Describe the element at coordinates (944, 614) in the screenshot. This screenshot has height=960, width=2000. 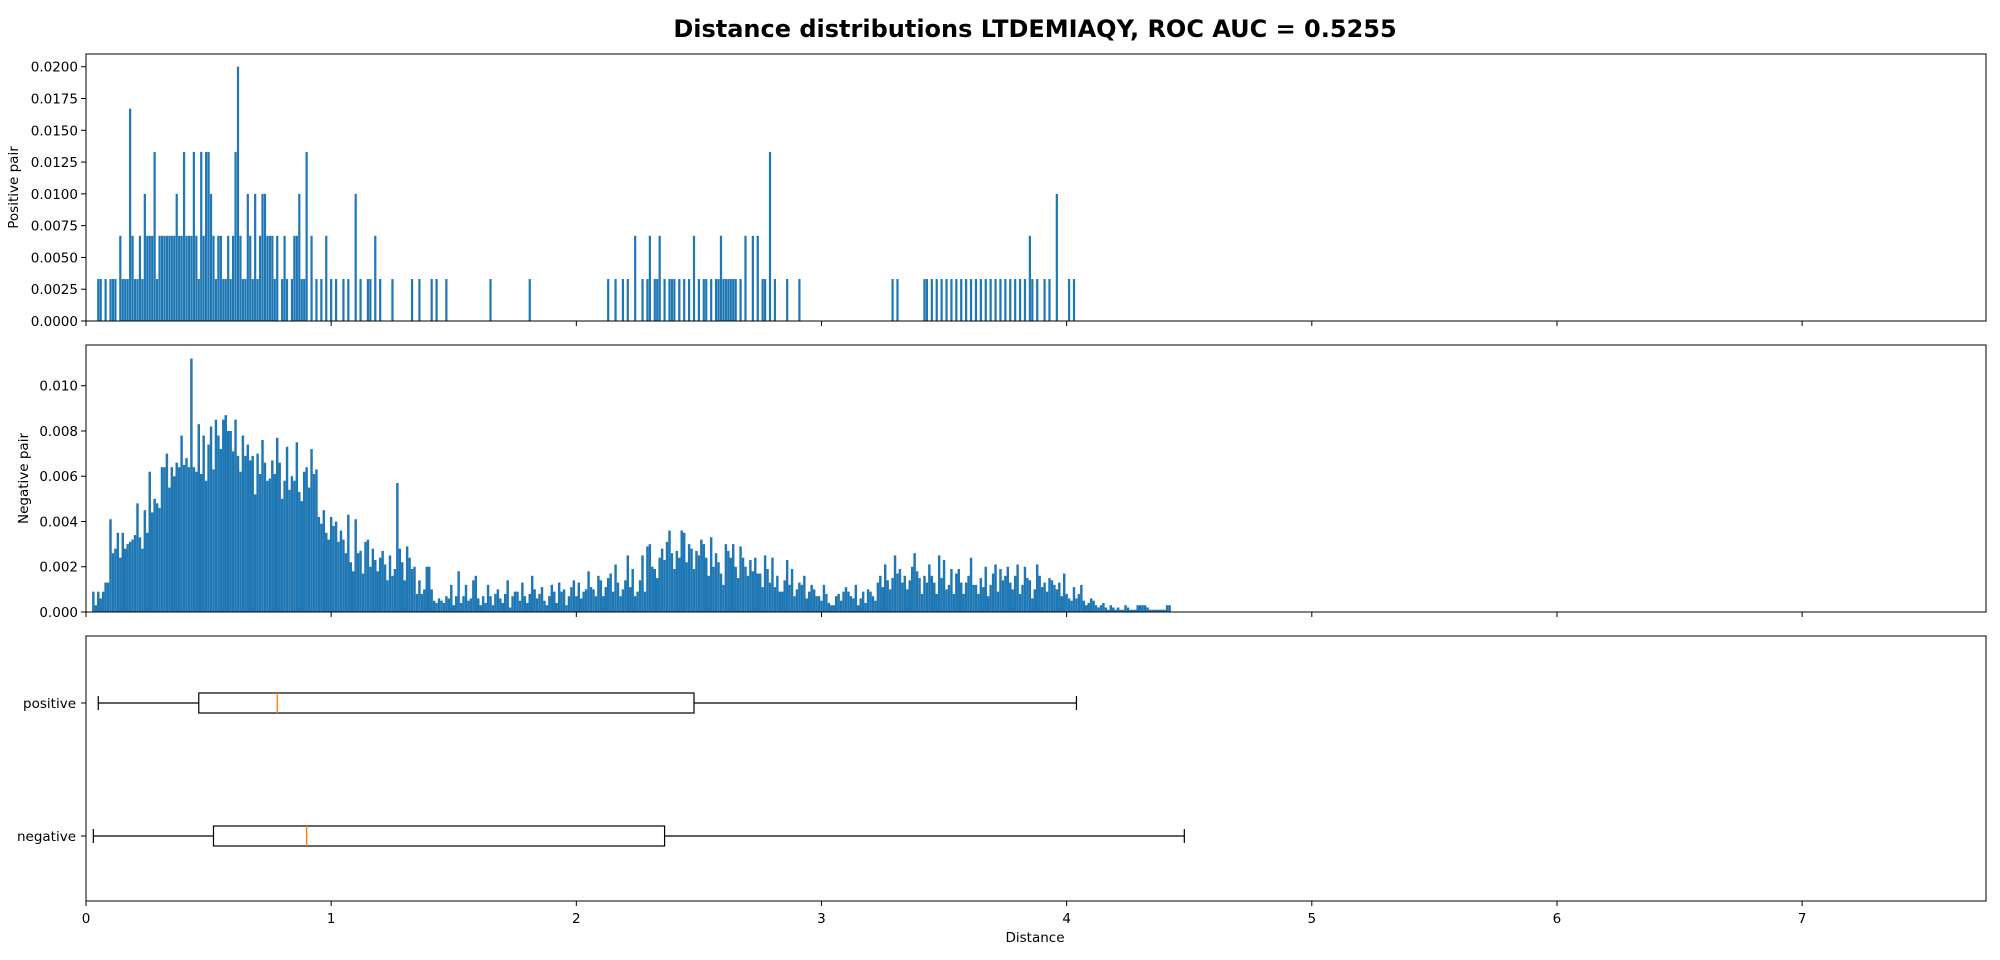
I see `negative-x-ticks` at that location.